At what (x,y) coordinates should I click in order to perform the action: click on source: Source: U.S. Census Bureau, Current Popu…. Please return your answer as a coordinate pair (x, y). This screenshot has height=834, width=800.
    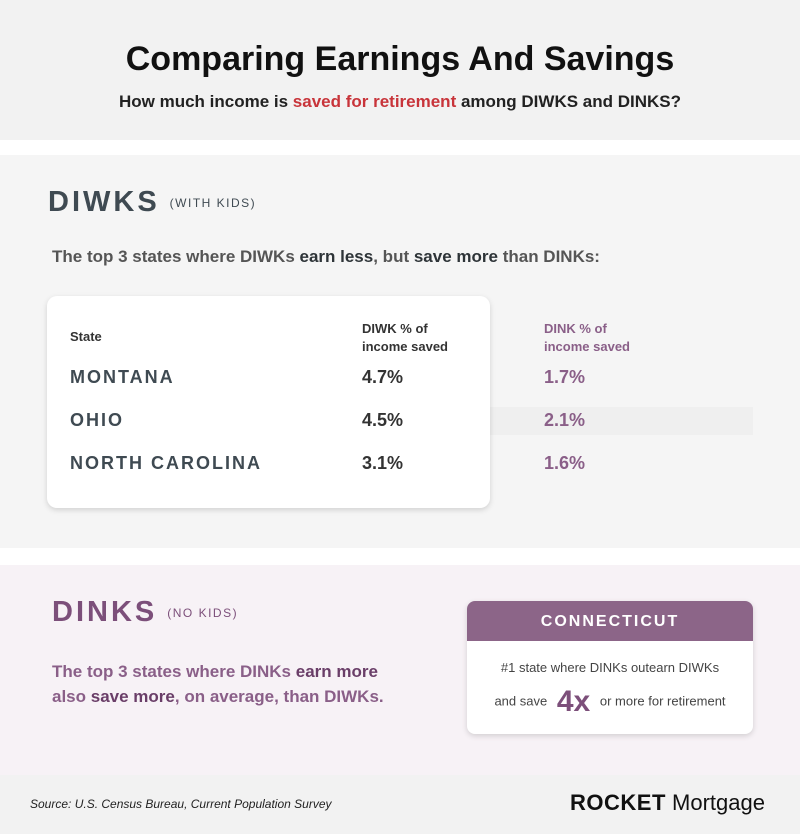
    Looking at the image, I should click on (181, 804).